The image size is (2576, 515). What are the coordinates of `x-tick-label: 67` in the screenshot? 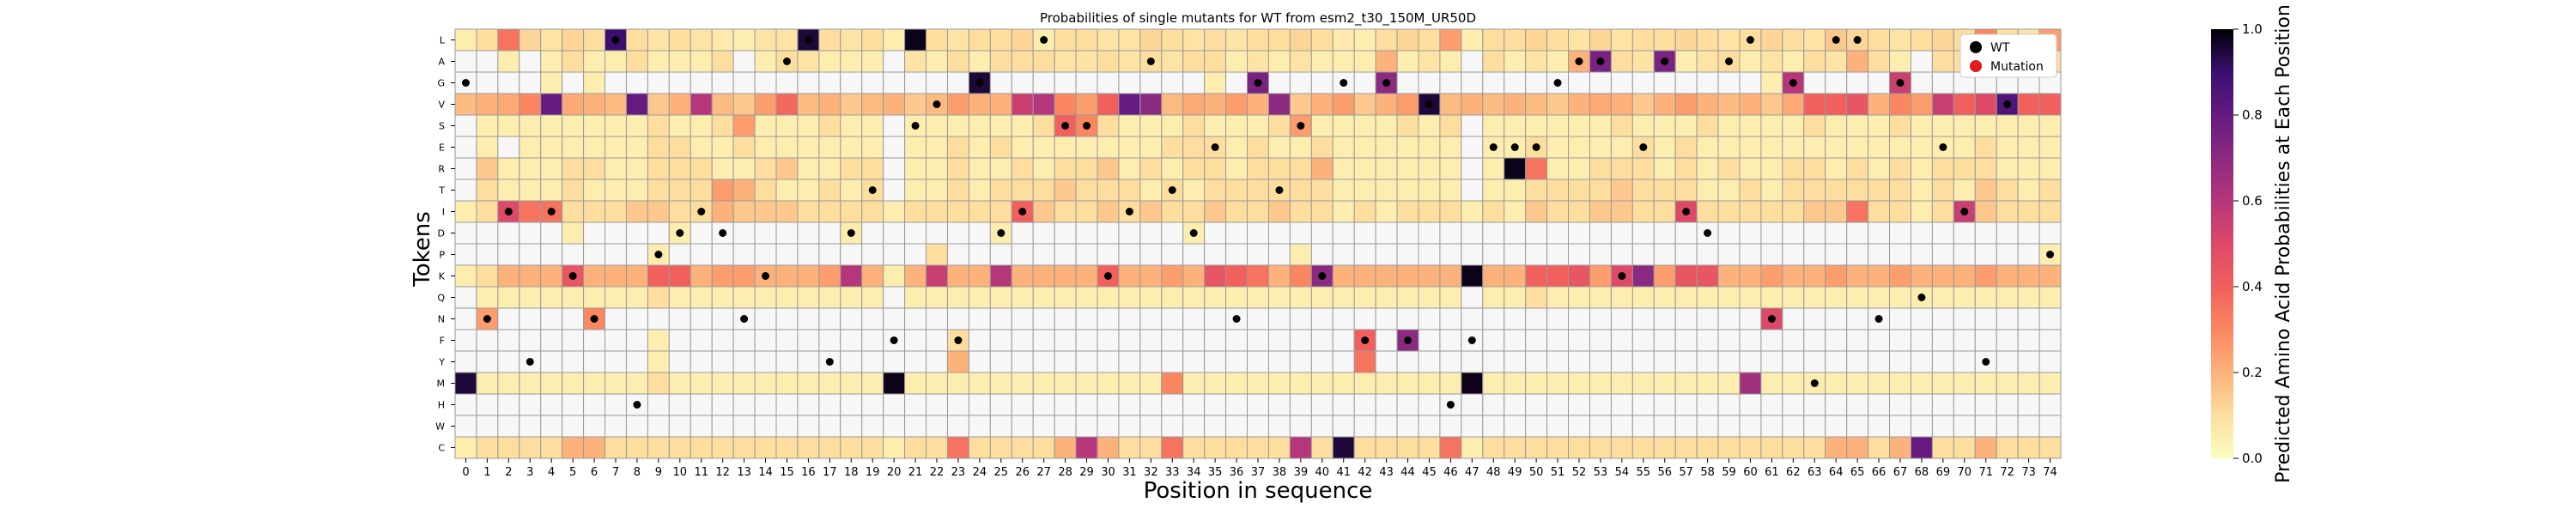 It's located at (1901, 472).